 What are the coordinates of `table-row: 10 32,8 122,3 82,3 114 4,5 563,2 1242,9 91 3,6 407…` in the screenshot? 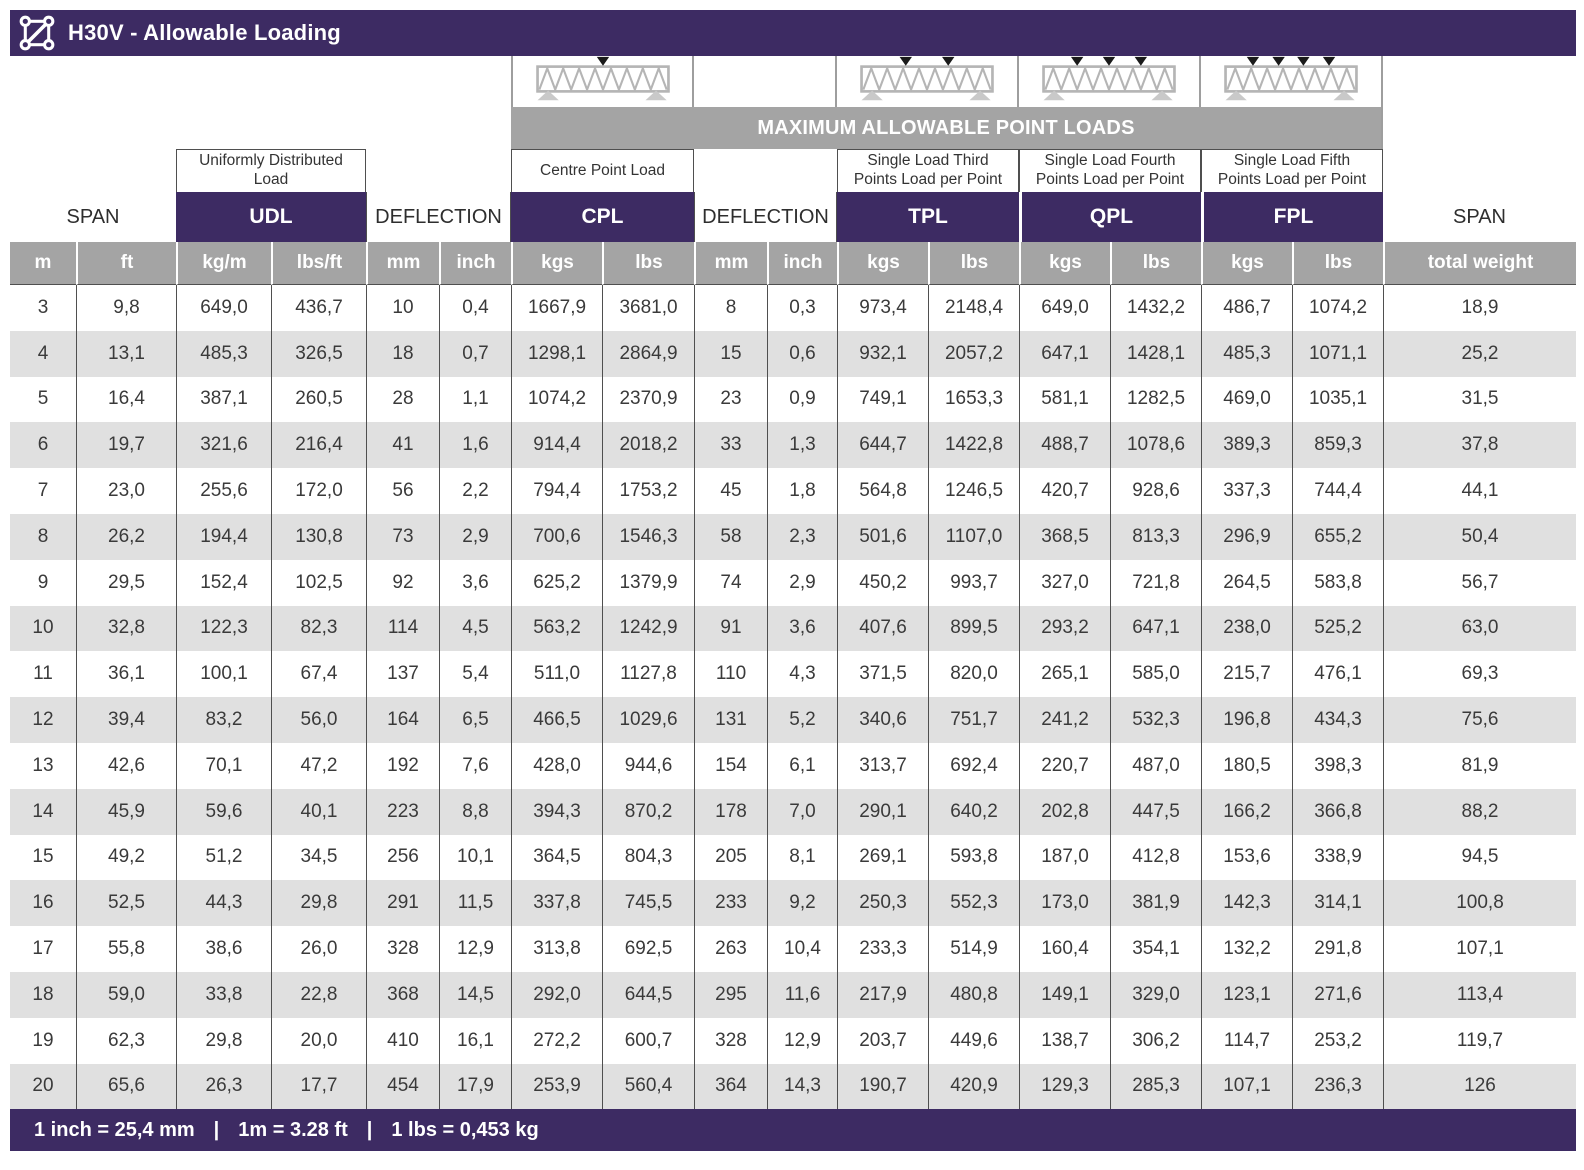 It's located at (793, 628).